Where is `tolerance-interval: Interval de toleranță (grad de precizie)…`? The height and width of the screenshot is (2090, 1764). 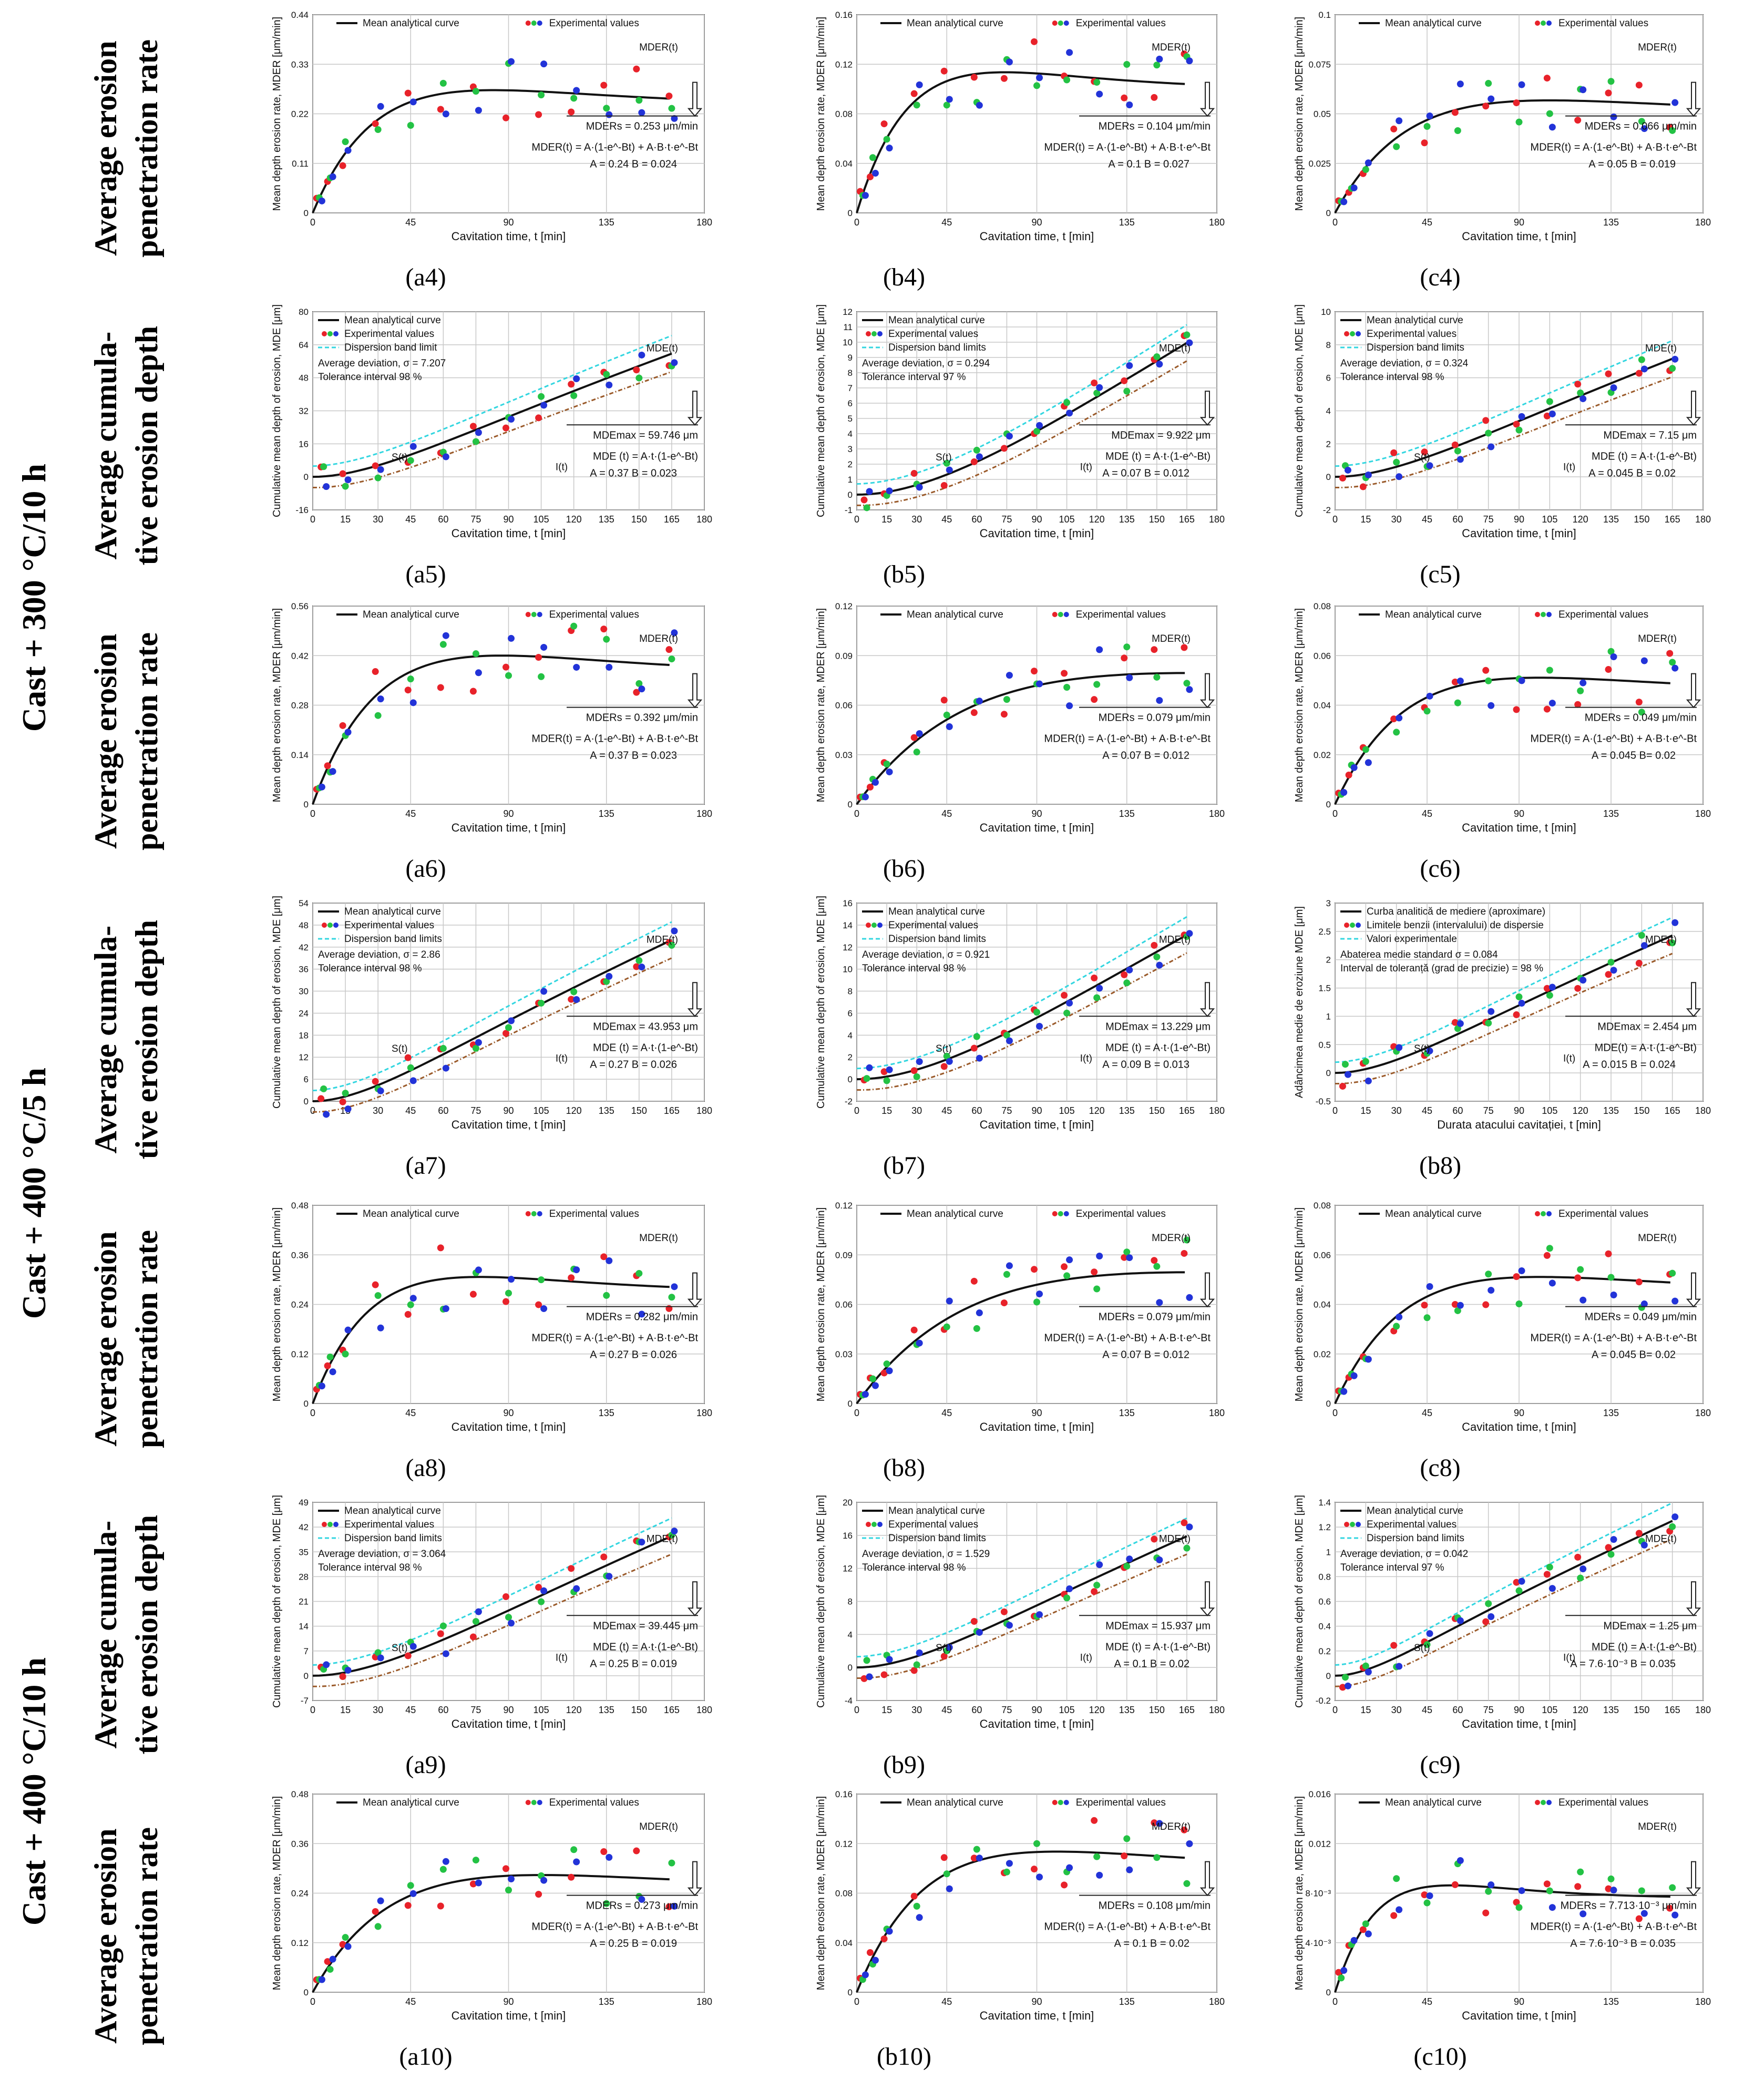 tolerance-interval: Interval de toleranță (grad de precizie)… is located at coordinates (1441, 968).